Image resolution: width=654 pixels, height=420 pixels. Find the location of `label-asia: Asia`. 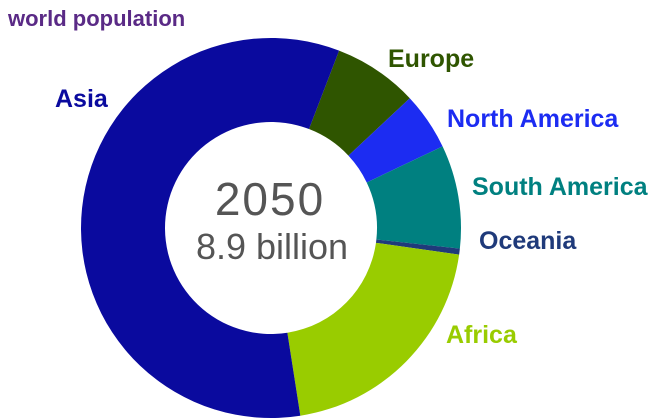

label-asia: Asia is located at coordinates (82, 99).